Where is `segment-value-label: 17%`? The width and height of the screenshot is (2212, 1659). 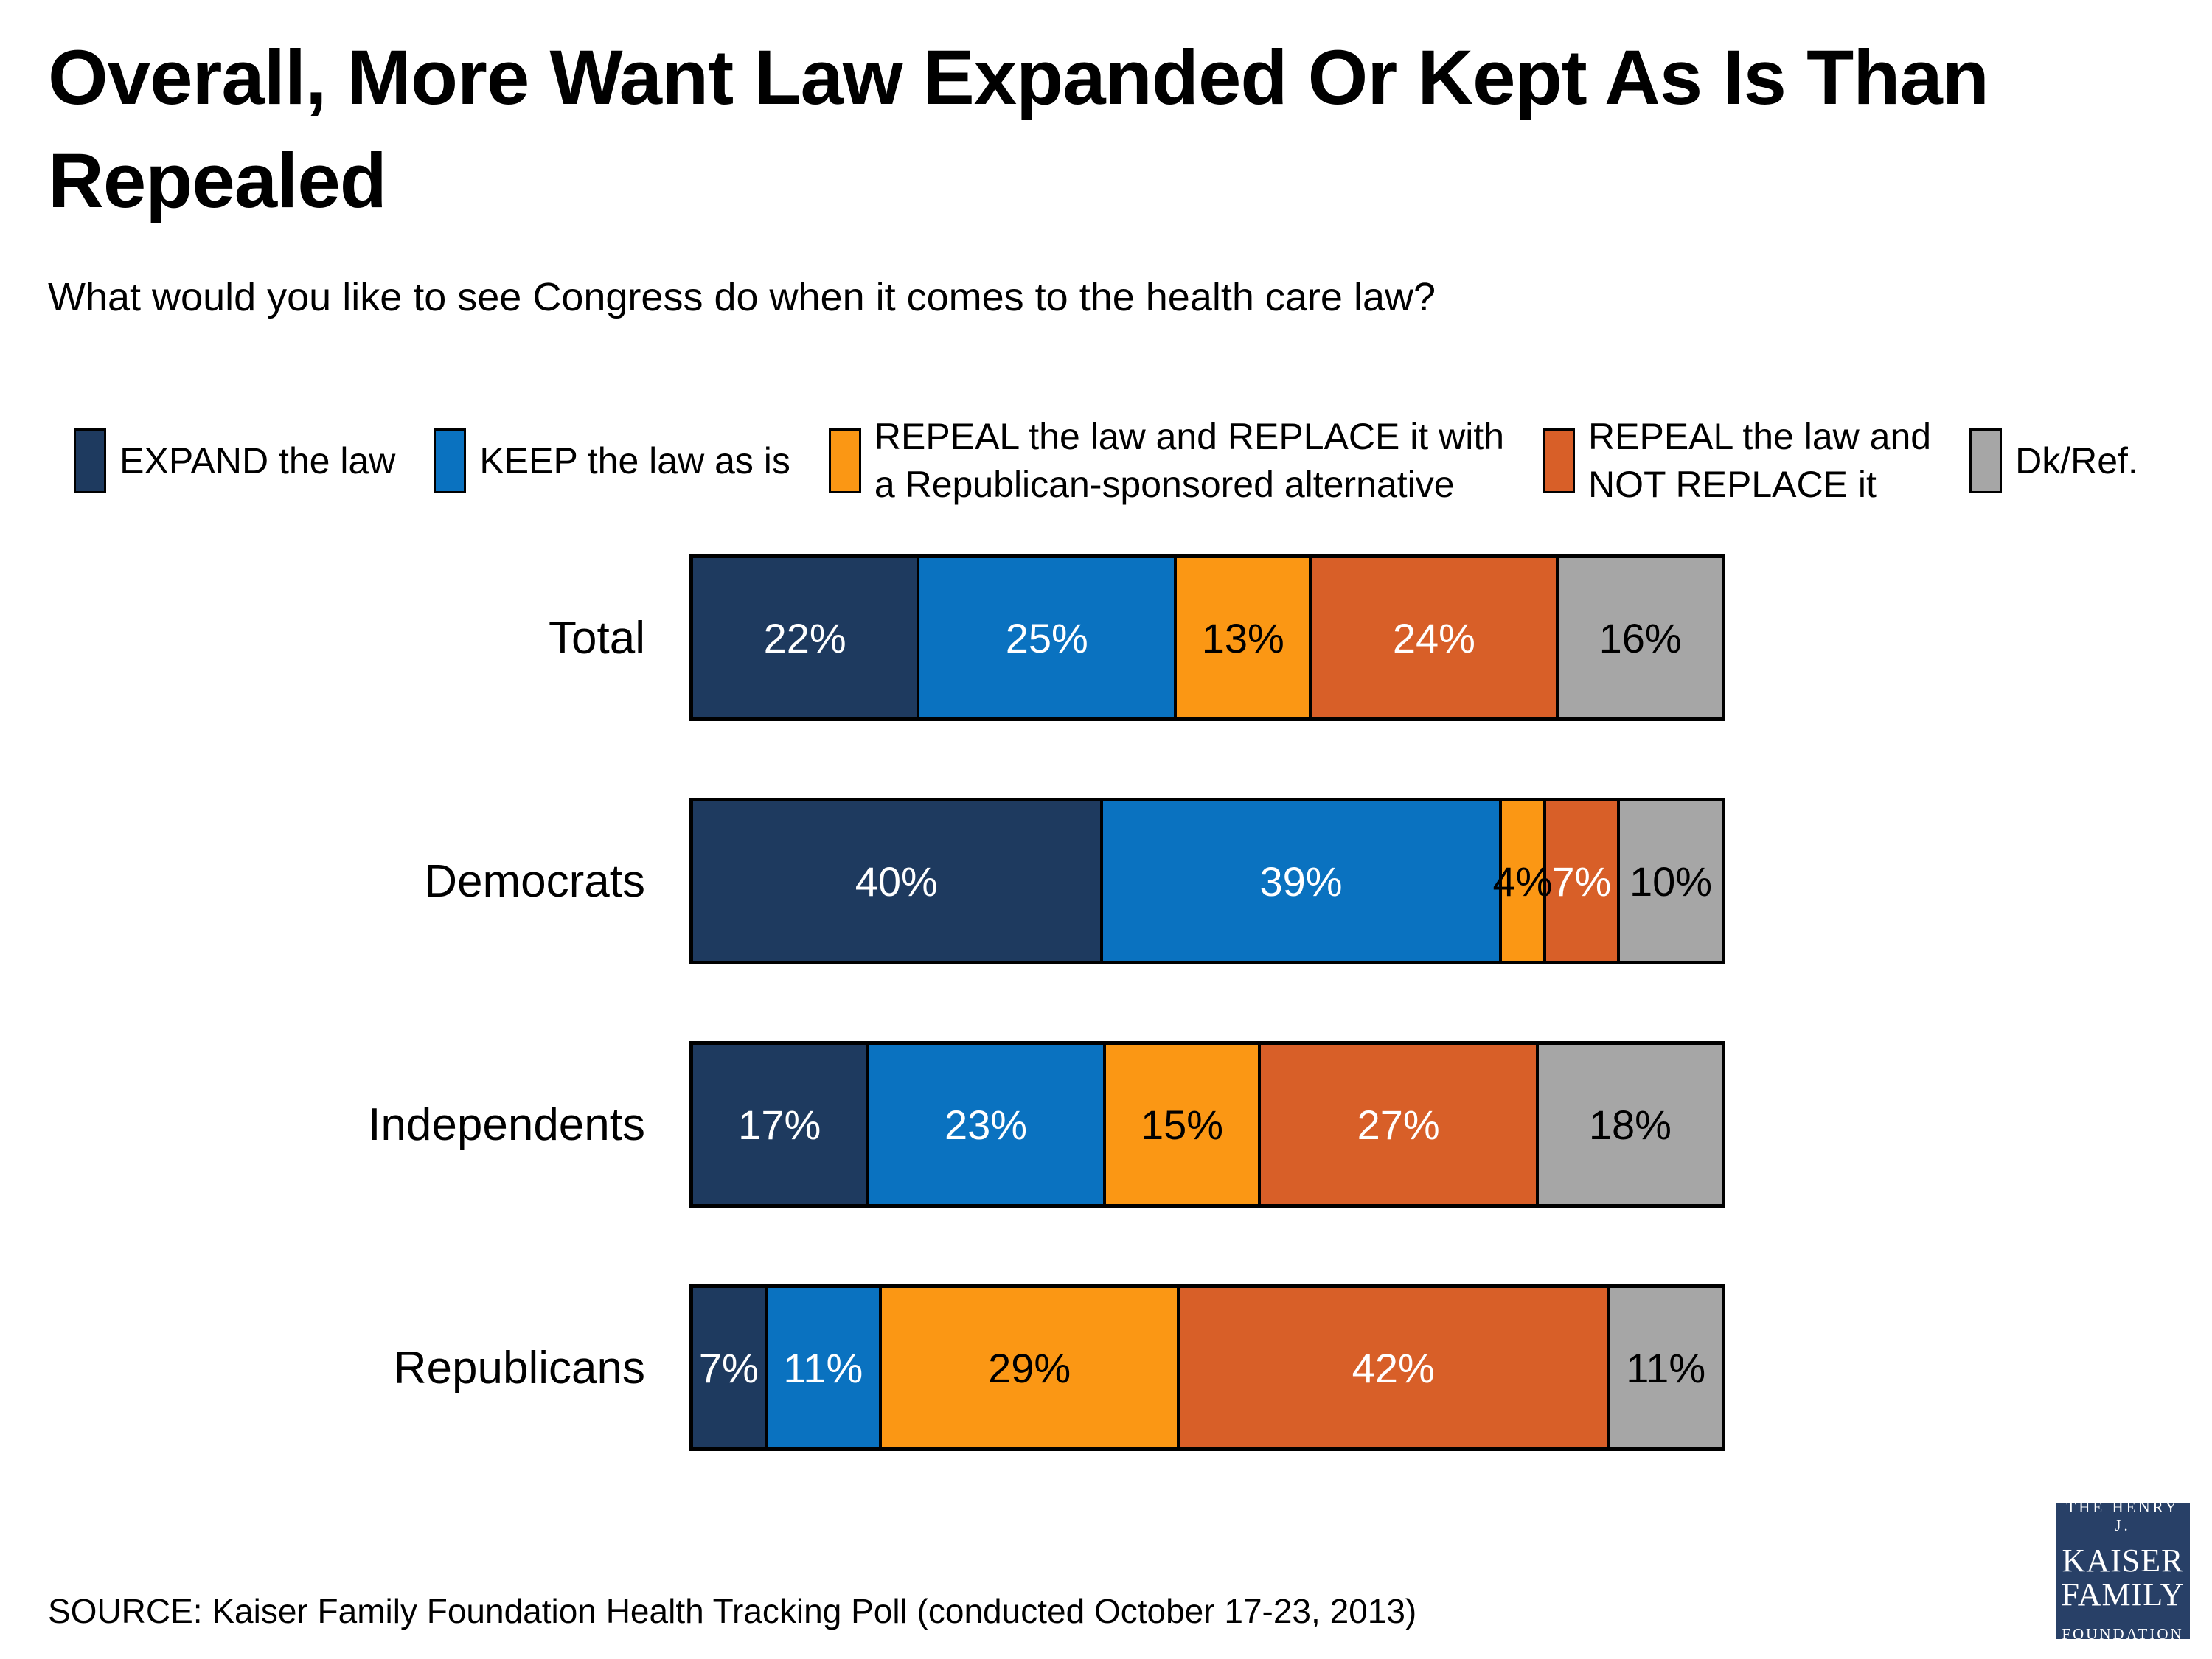
segment-value-label: 17% is located at coordinates (779, 1124).